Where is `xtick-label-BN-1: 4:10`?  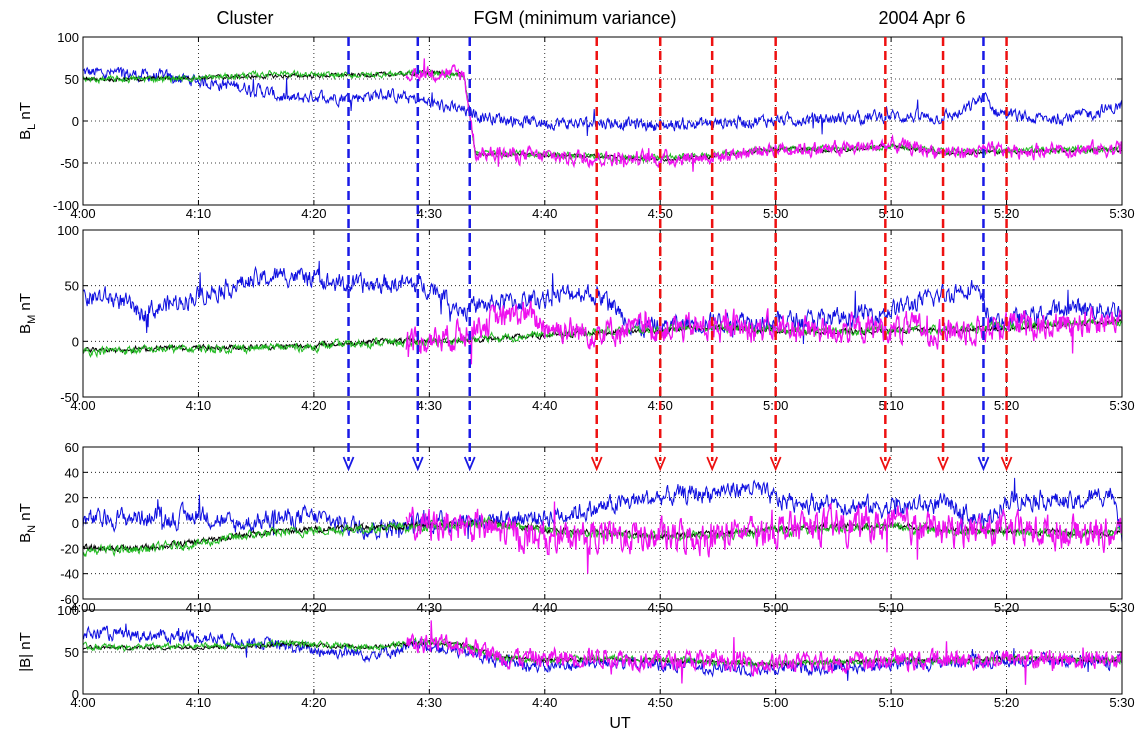 xtick-label-BN-1: 4:10 is located at coordinates (198, 607).